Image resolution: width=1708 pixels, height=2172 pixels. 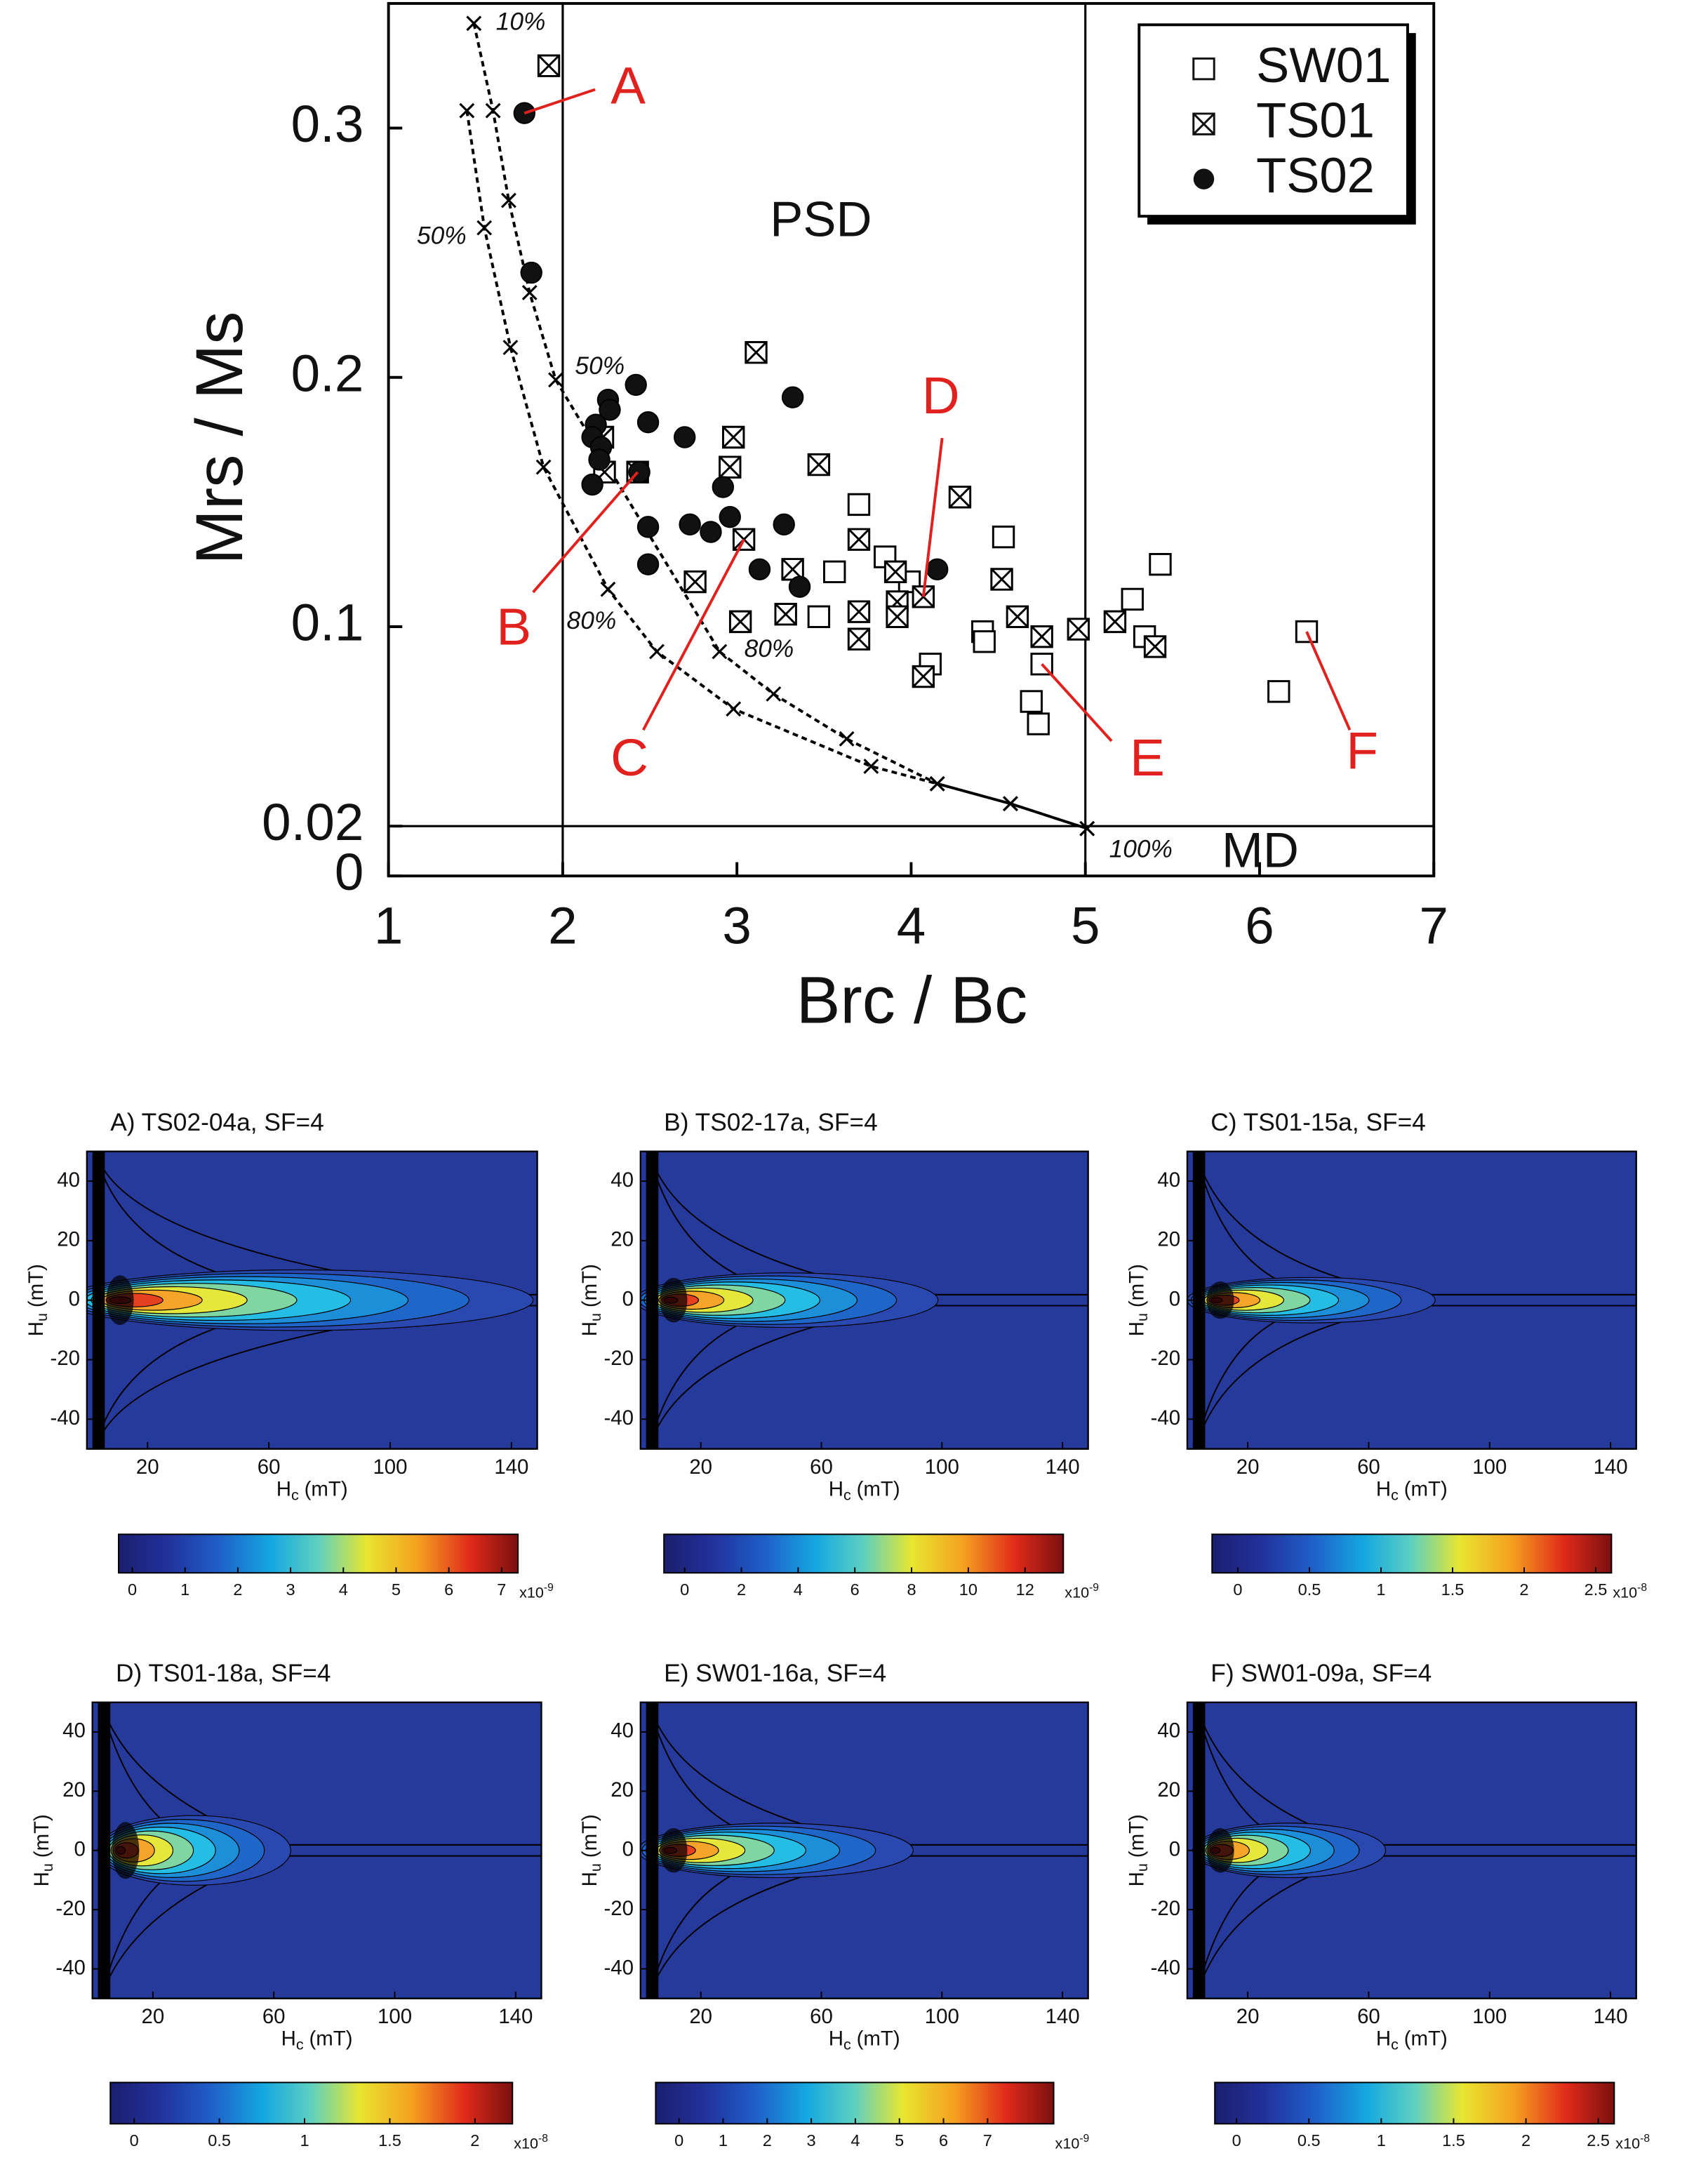 What do you see at coordinates (343, 1590) in the screenshot?
I see `colorbar-tick-label: 4` at bounding box center [343, 1590].